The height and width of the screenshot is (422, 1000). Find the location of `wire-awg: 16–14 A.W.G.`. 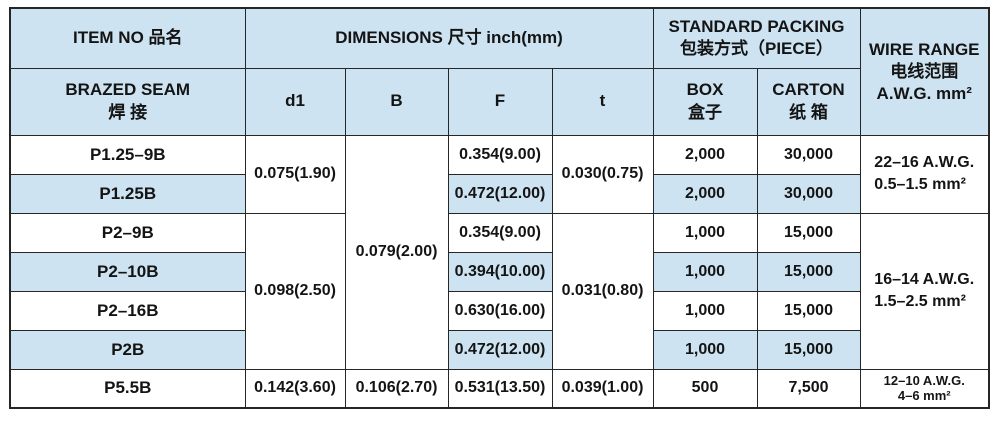

wire-awg: 16–14 A.W.G. is located at coordinates (924, 280).